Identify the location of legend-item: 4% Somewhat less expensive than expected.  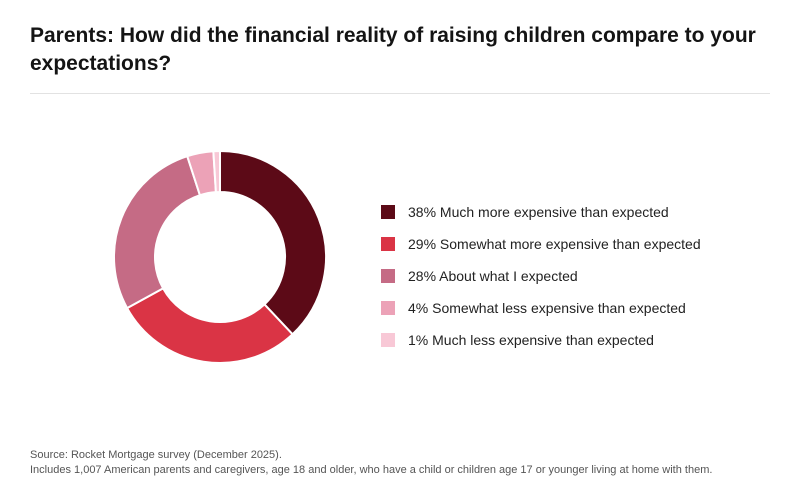
(541, 308).